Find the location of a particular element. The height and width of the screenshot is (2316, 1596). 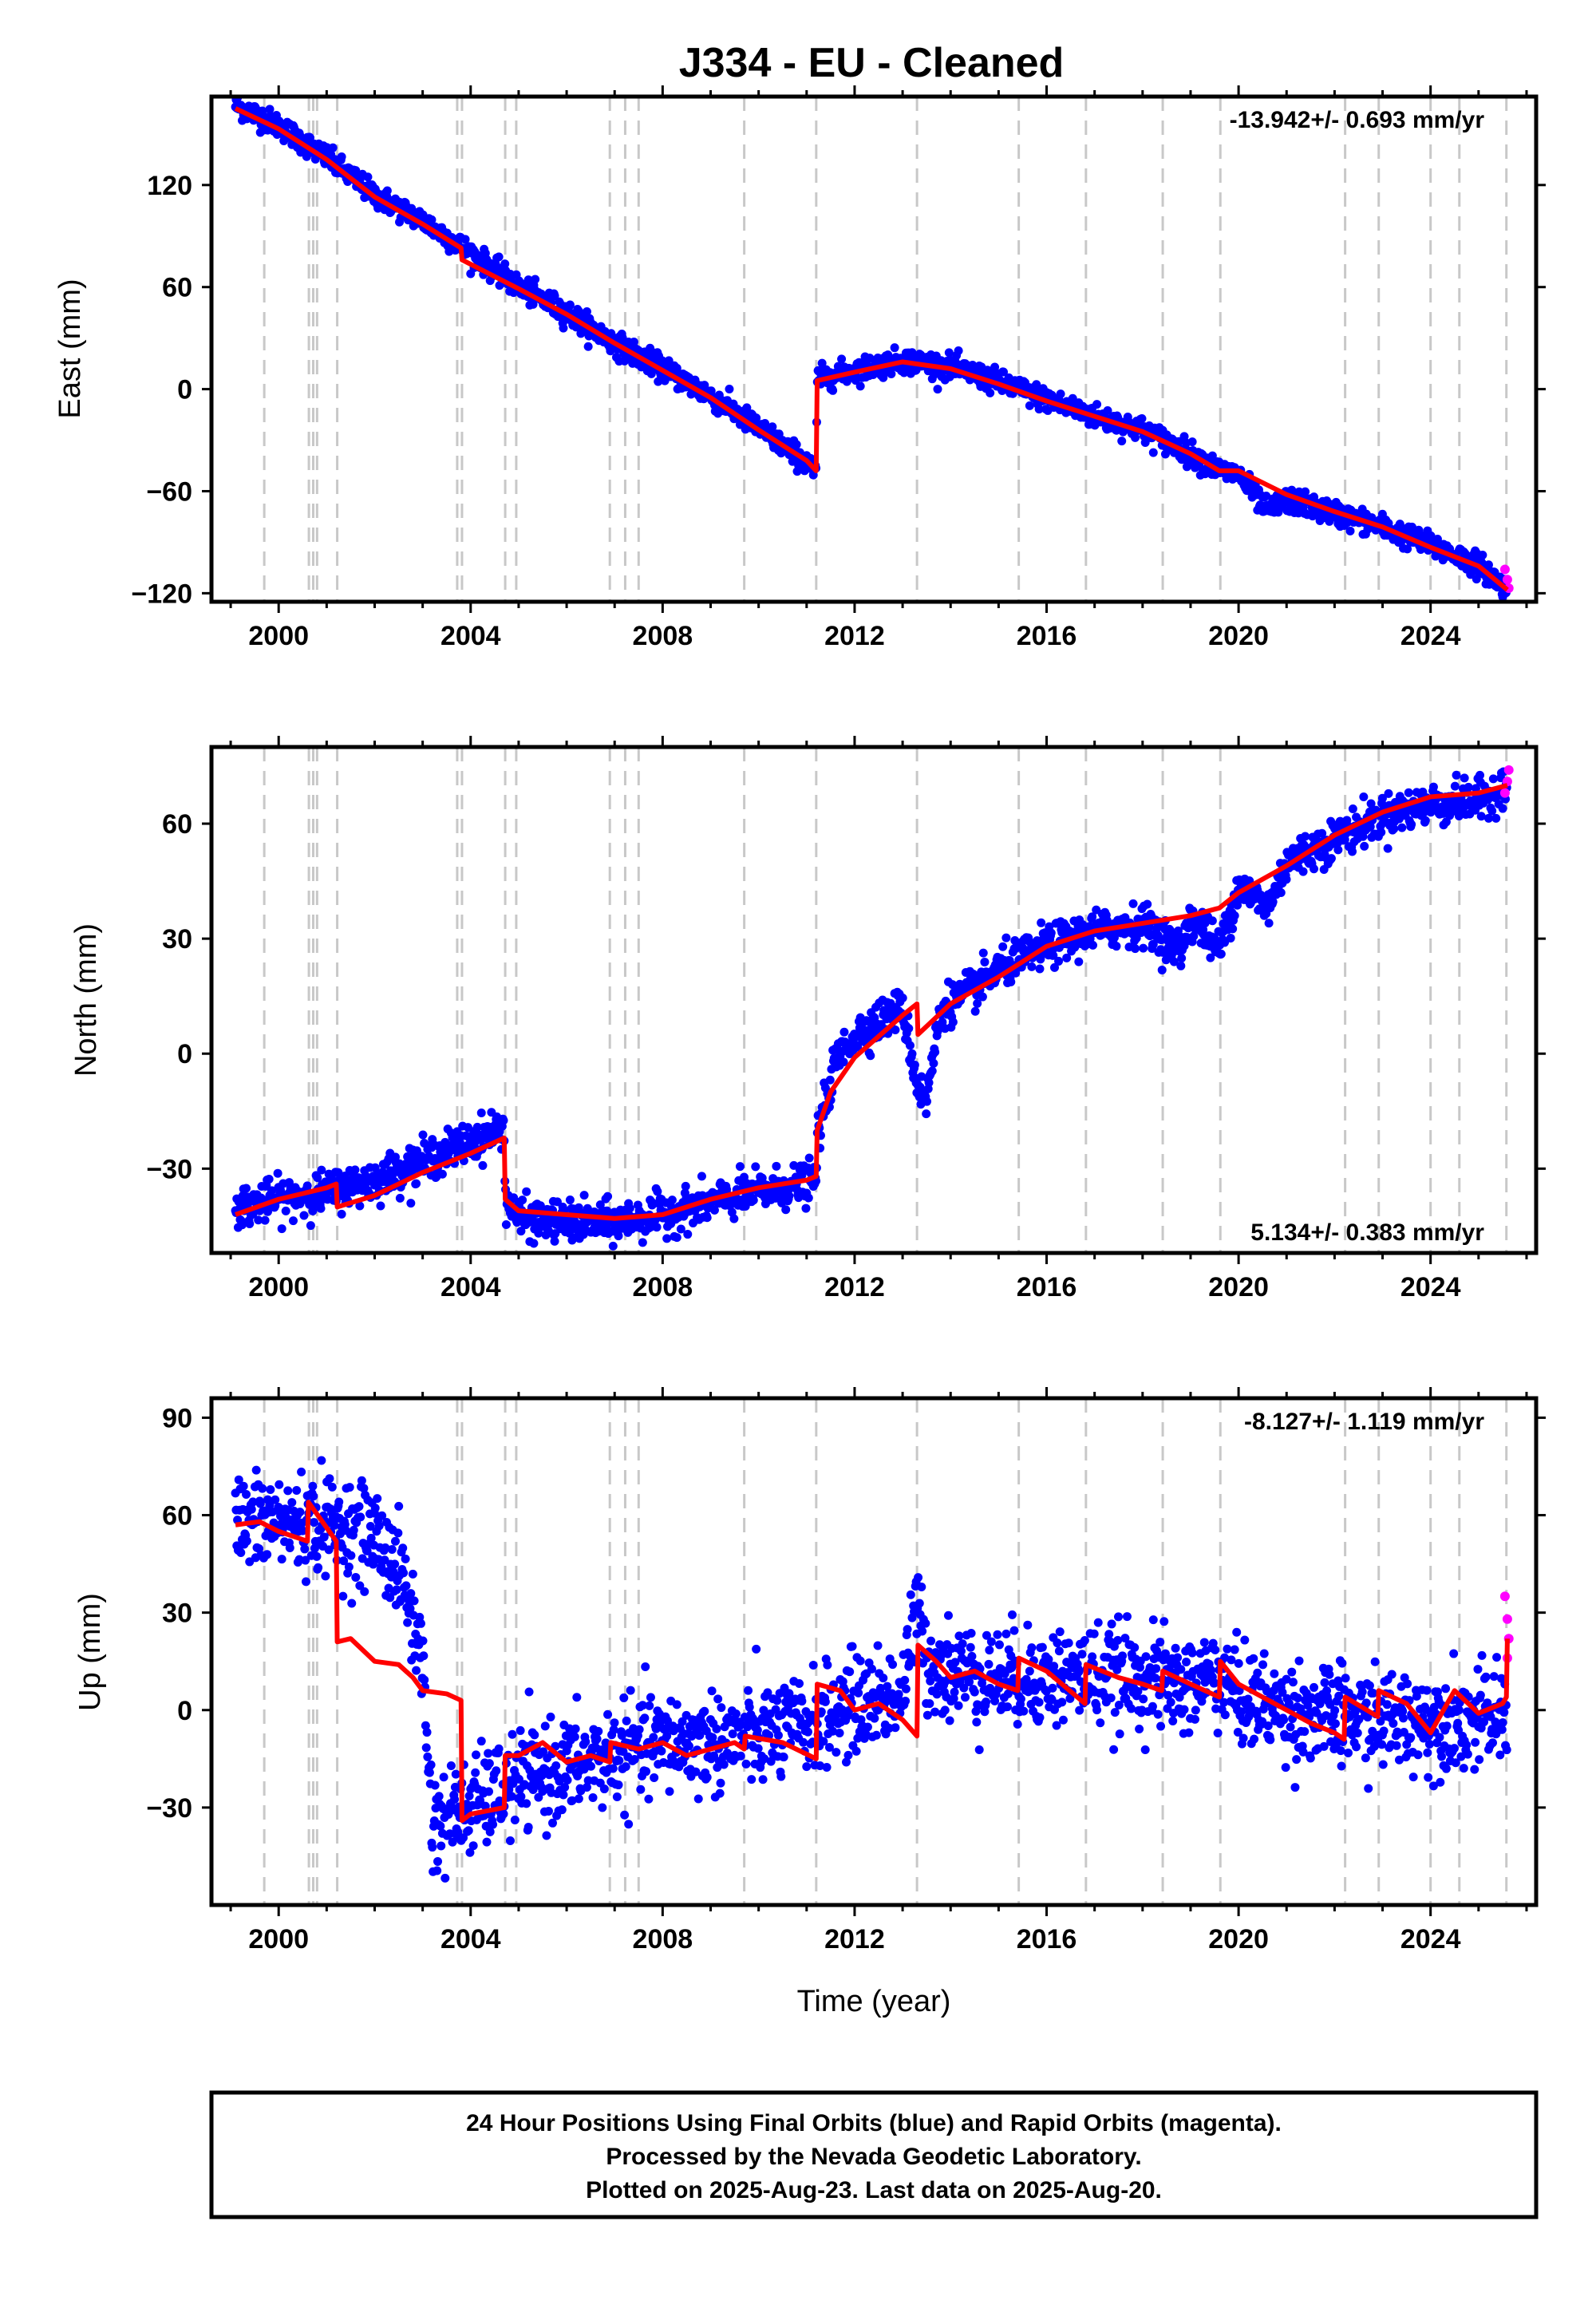

figure-title: J334 - EU - Cleaned is located at coordinates (872, 63).